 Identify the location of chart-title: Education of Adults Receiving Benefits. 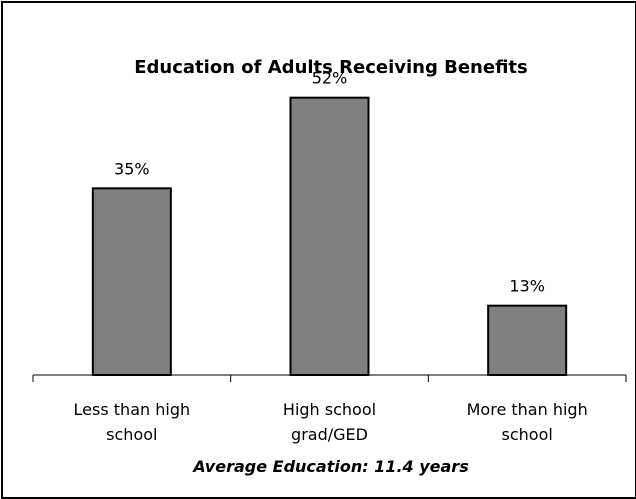
(330, 67).